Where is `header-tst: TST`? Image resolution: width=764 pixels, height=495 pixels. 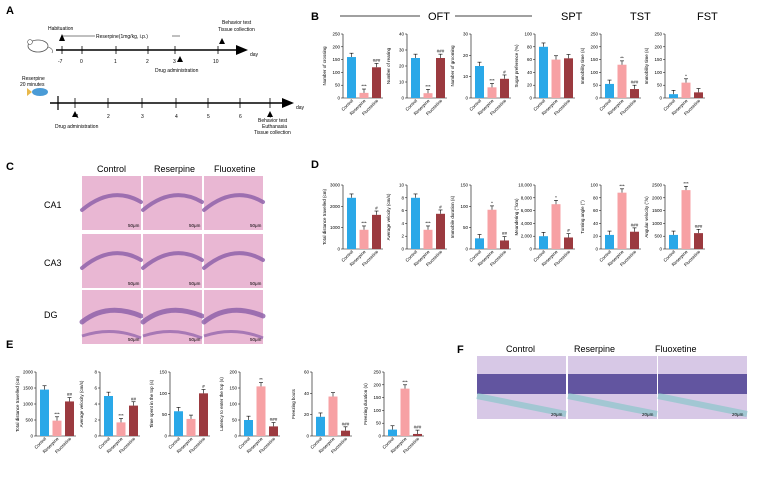 header-tst: TST is located at coordinates (640, 17).